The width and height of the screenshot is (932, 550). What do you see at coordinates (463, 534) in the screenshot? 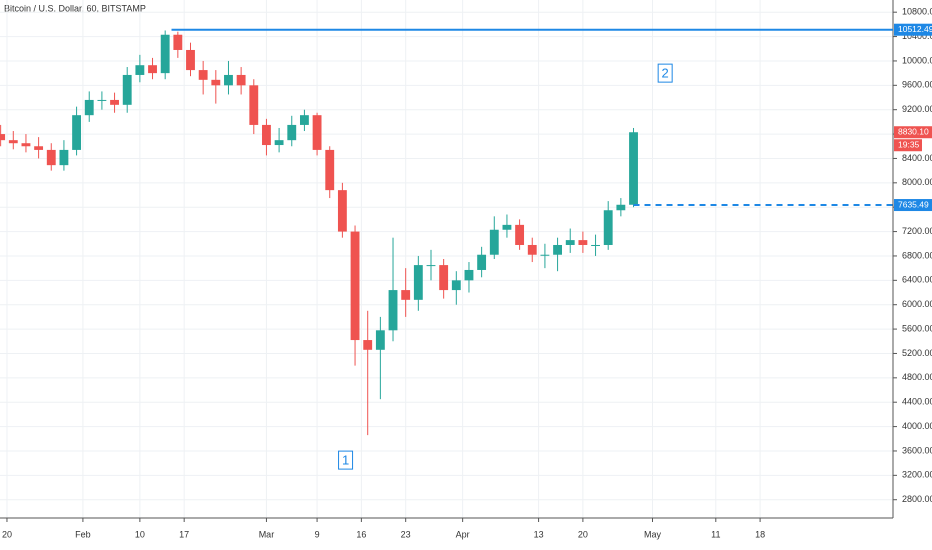
I see `x-tick-label: Apr` at bounding box center [463, 534].